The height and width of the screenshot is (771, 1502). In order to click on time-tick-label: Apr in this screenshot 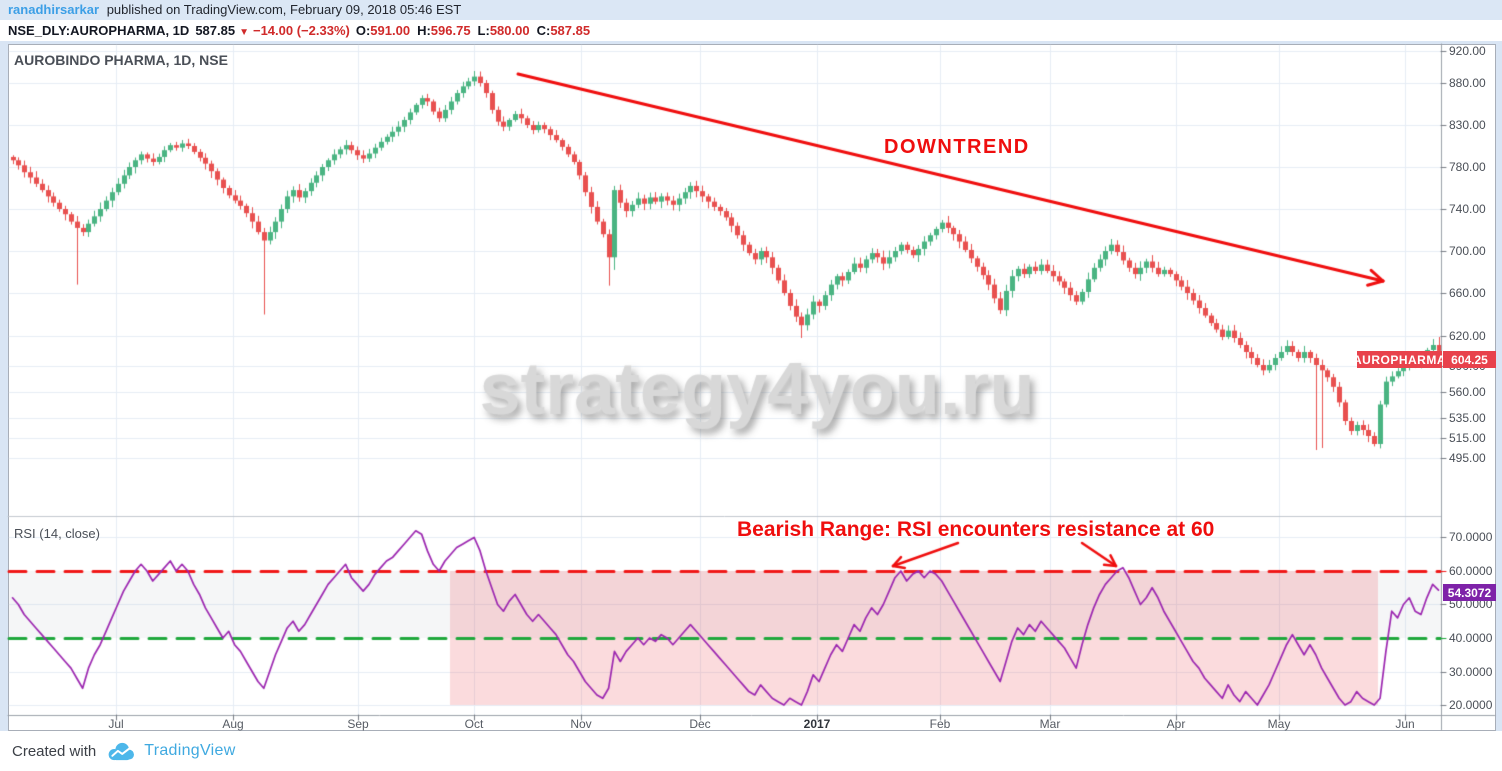, I will do `click(1176, 724)`.